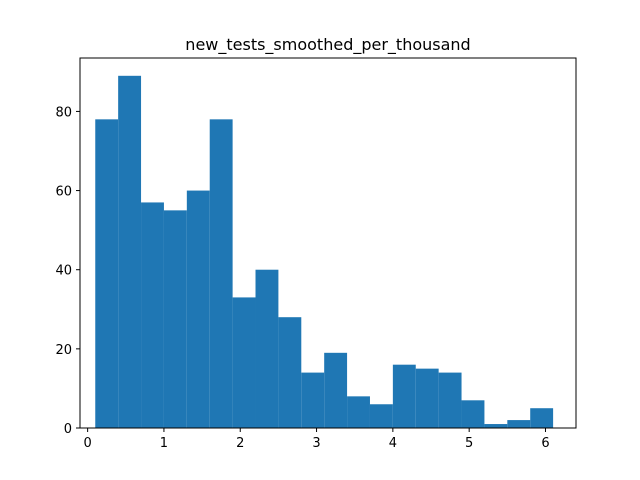 The height and width of the screenshot is (480, 640). What do you see at coordinates (63, 350) in the screenshot?
I see `y-tick-label: 20` at bounding box center [63, 350].